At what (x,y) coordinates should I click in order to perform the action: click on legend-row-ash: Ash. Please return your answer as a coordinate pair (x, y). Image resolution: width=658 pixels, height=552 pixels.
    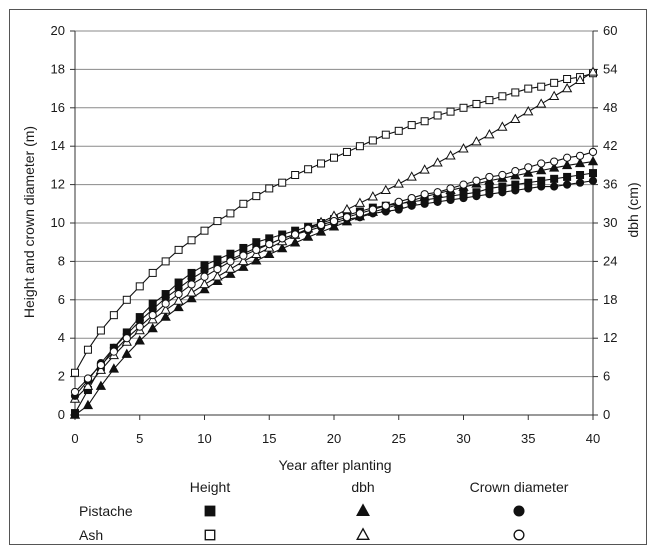
    Looking at the image, I should click on (91, 535).